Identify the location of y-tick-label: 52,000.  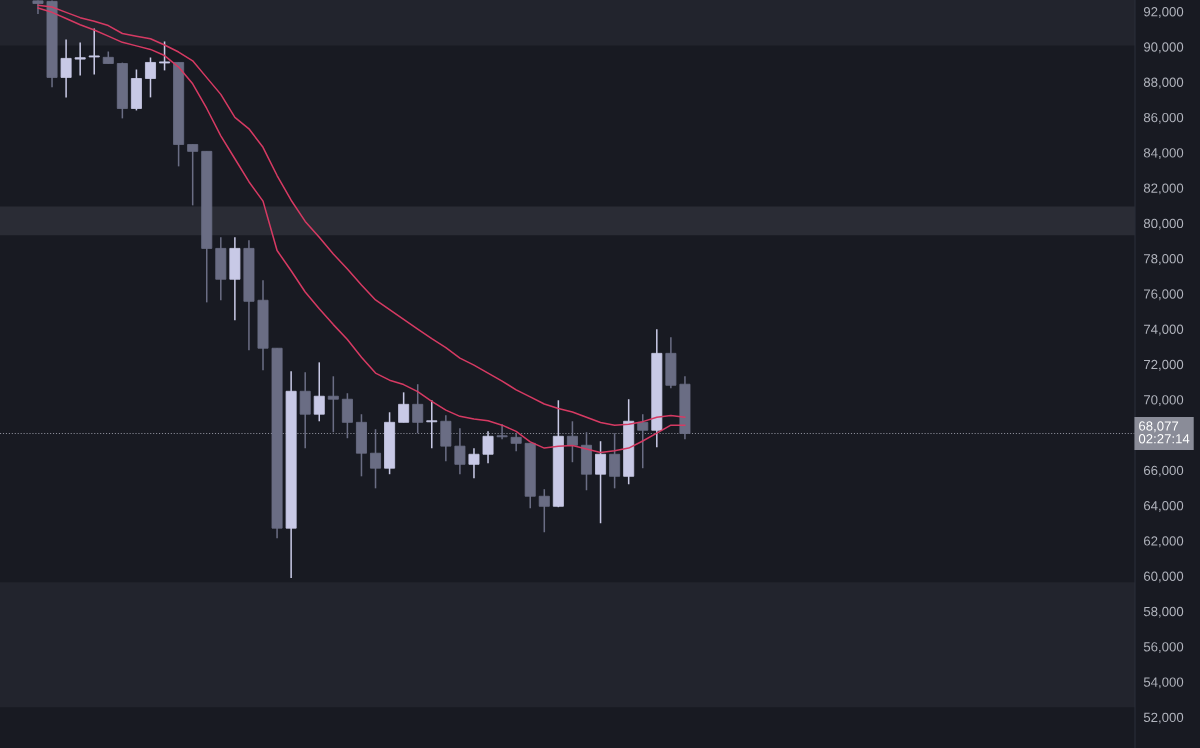
(1163, 718).